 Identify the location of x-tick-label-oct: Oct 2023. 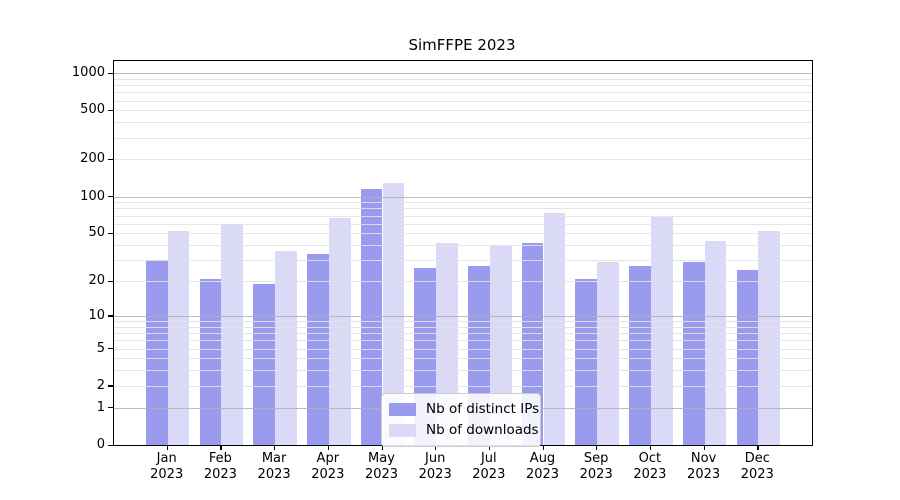
(650, 466).